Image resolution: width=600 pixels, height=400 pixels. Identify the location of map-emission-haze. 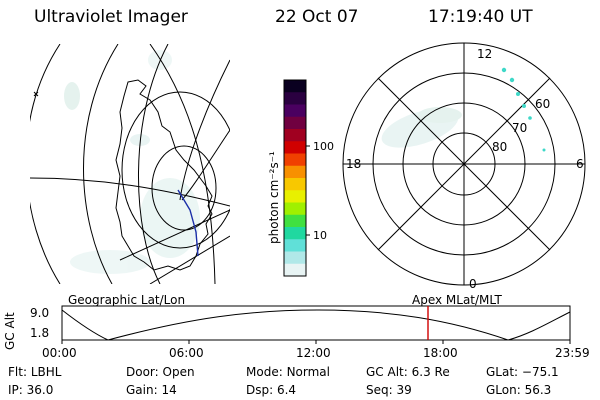
(132, 162).